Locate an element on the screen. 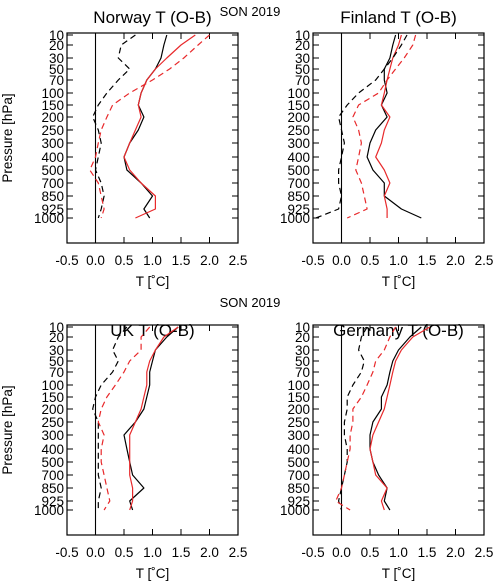 This screenshot has height=586, width=500. y-axis-label: Pressure [hPa] is located at coordinates (7, 429).